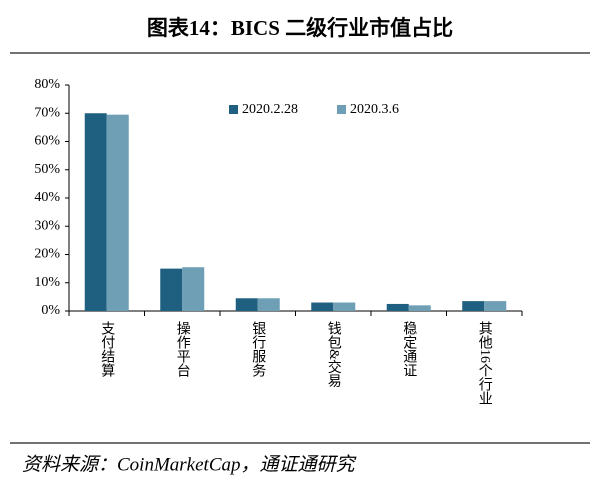 Image resolution: width=600 pixels, height=496 pixels. I want to click on x-tick-label: 支付结算, so click(107, 349).